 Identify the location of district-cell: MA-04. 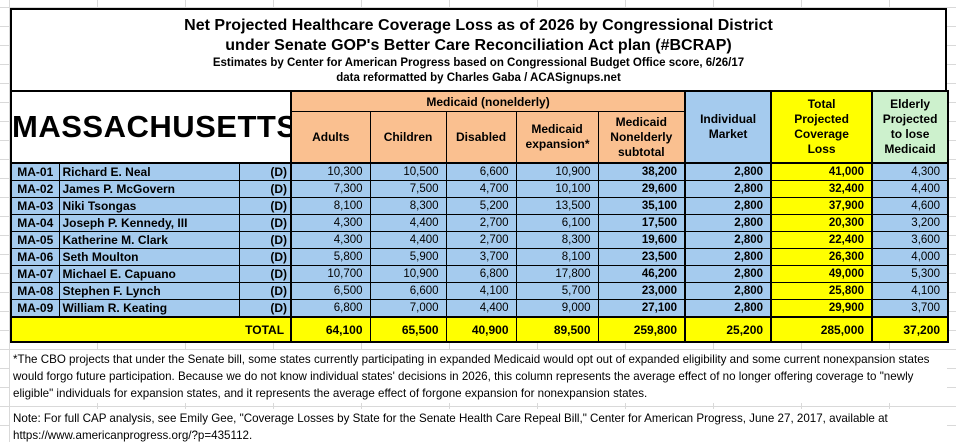
(35, 223).